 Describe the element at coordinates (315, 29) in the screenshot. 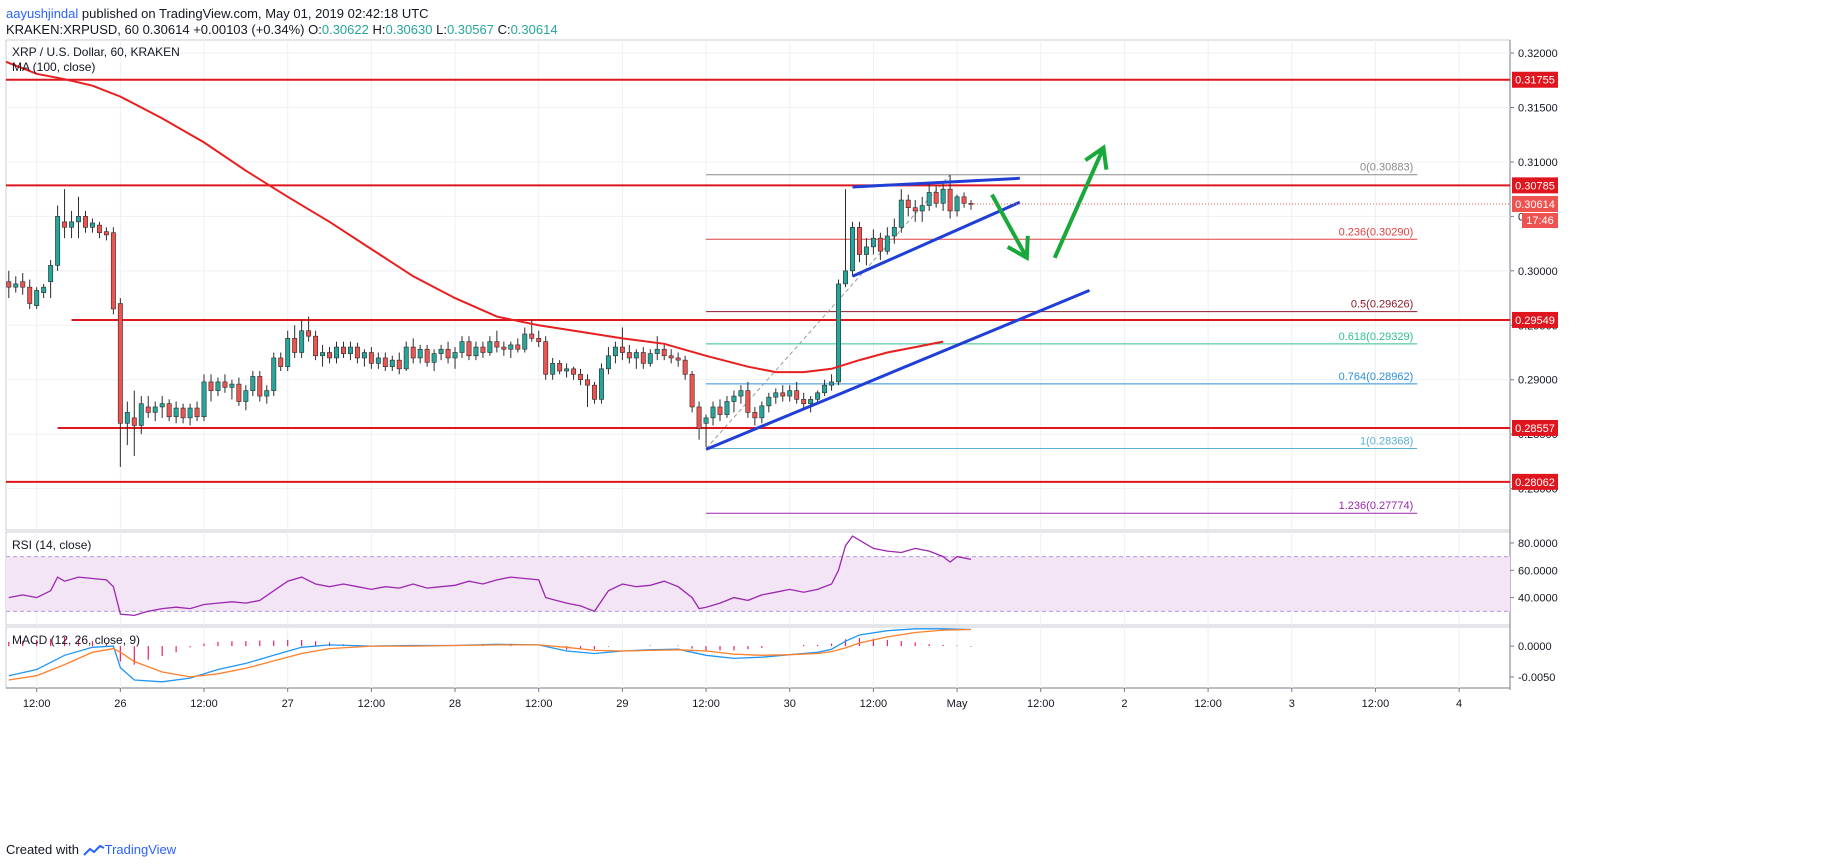

I see `open-label: O:` at that location.